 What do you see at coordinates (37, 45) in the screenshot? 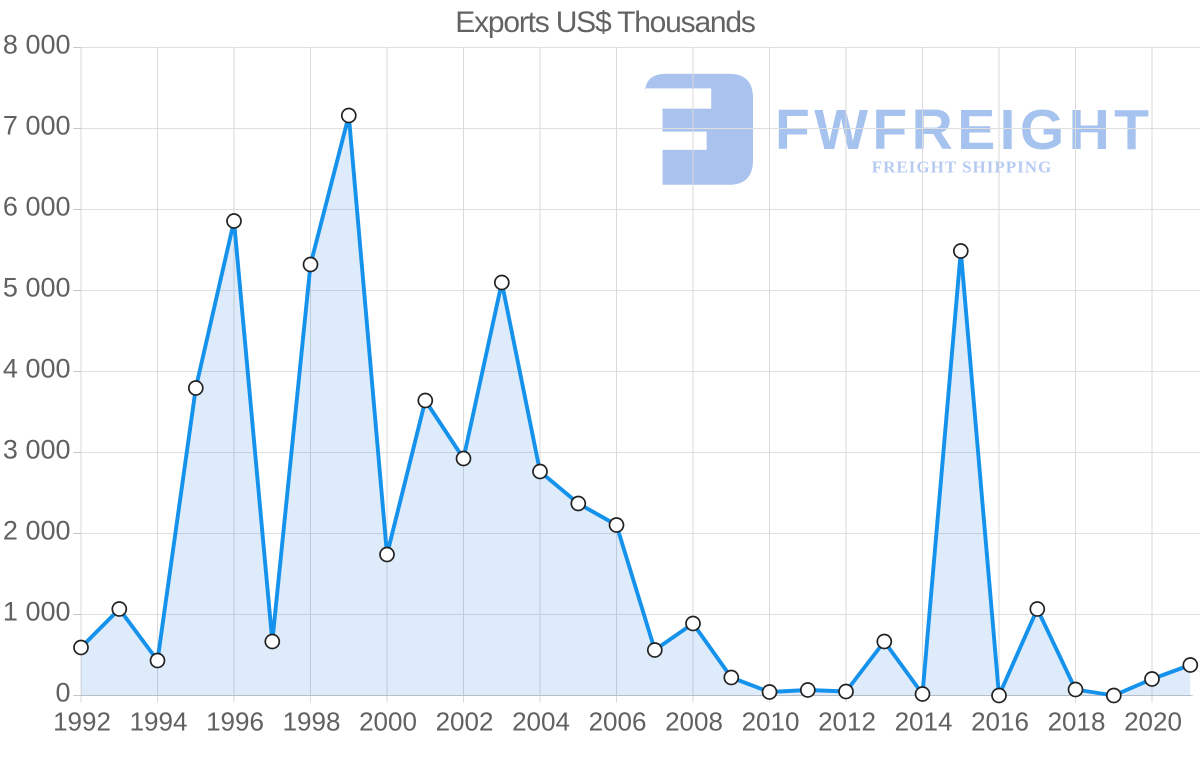
I see `svg-text: 8 000` at bounding box center [37, 45].